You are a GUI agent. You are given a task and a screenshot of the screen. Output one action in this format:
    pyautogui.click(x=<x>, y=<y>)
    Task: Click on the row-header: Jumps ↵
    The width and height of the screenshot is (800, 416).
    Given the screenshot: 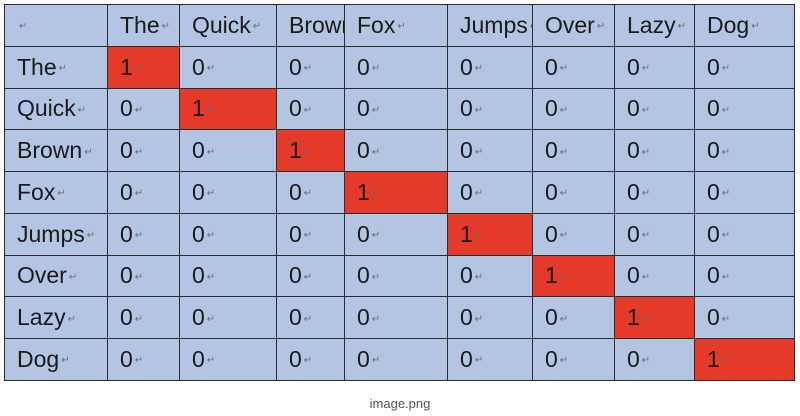 What is the action you would take?
    pyautogui.click(x=56, y=234)
    